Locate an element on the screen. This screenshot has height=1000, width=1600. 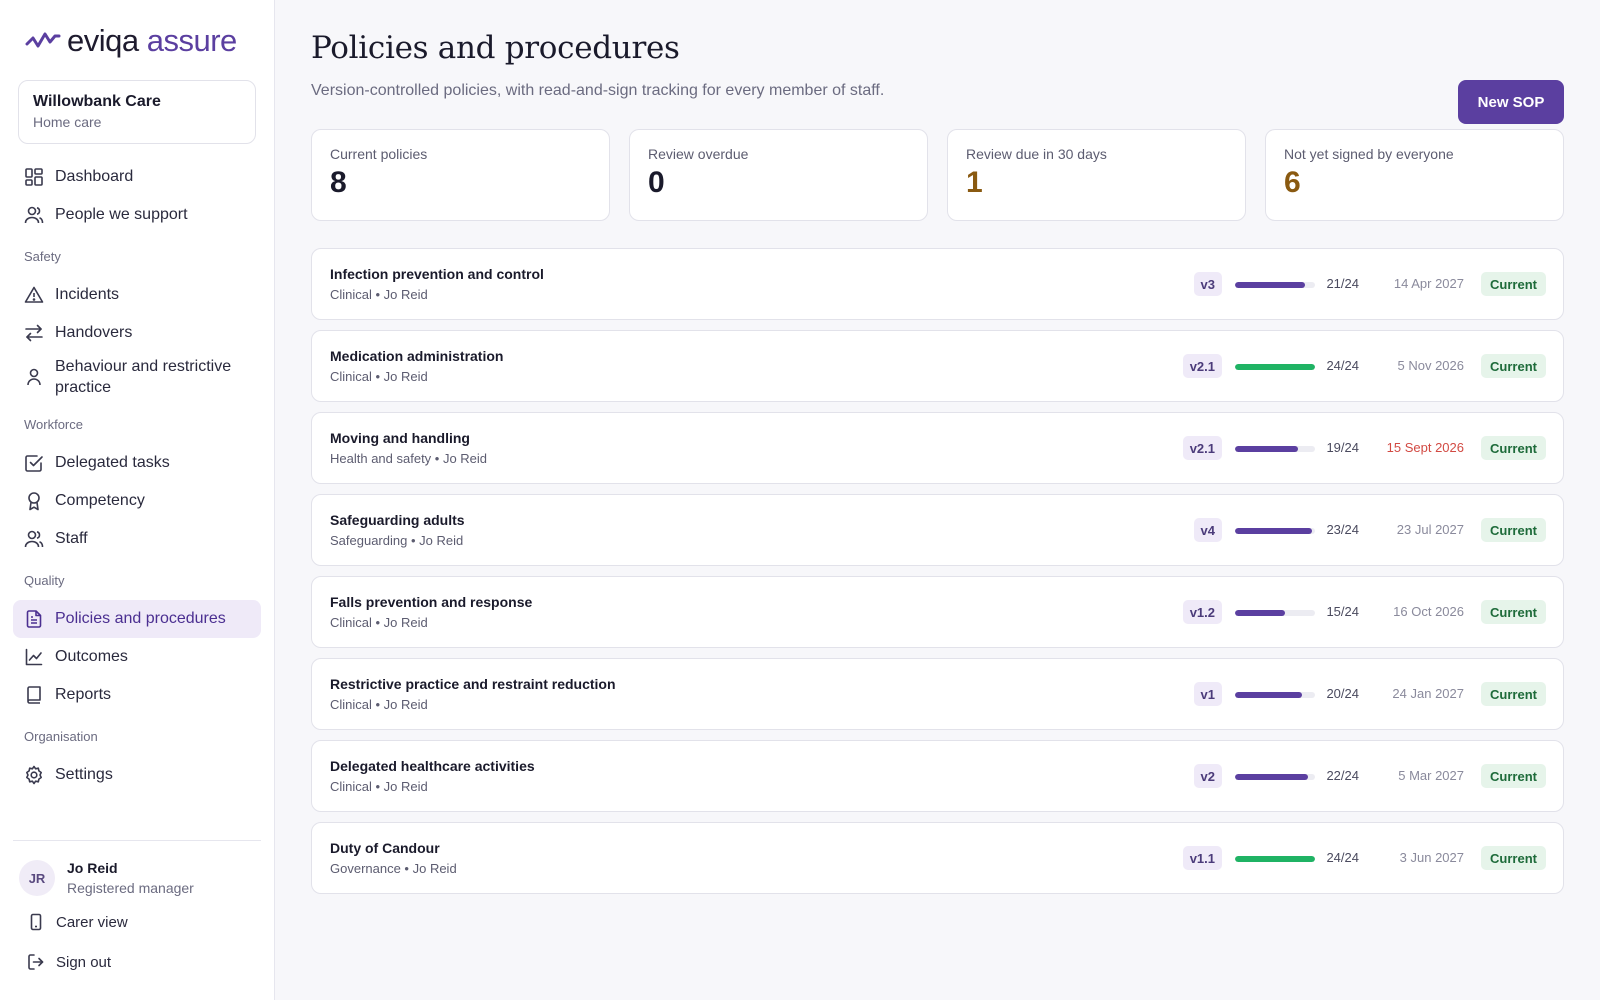
signoff-count: 24/24 is located at coordinates (1342, 857).